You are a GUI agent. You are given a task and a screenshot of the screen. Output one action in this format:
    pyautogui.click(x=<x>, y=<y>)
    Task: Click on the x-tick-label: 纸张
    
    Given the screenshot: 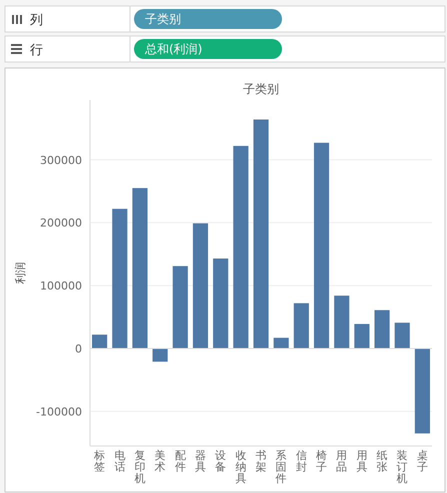 What is the action you would take?
    pyautogui.click(x=382, y=461)
    